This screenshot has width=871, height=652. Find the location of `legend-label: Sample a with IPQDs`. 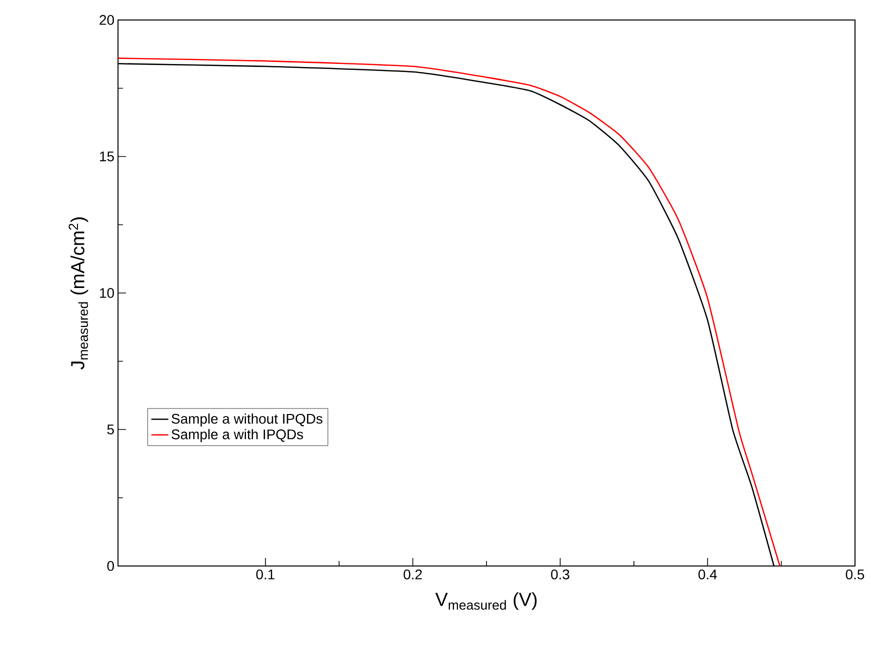

legend-label: Sample a with IPQDs is located at coordinates (238, 435).